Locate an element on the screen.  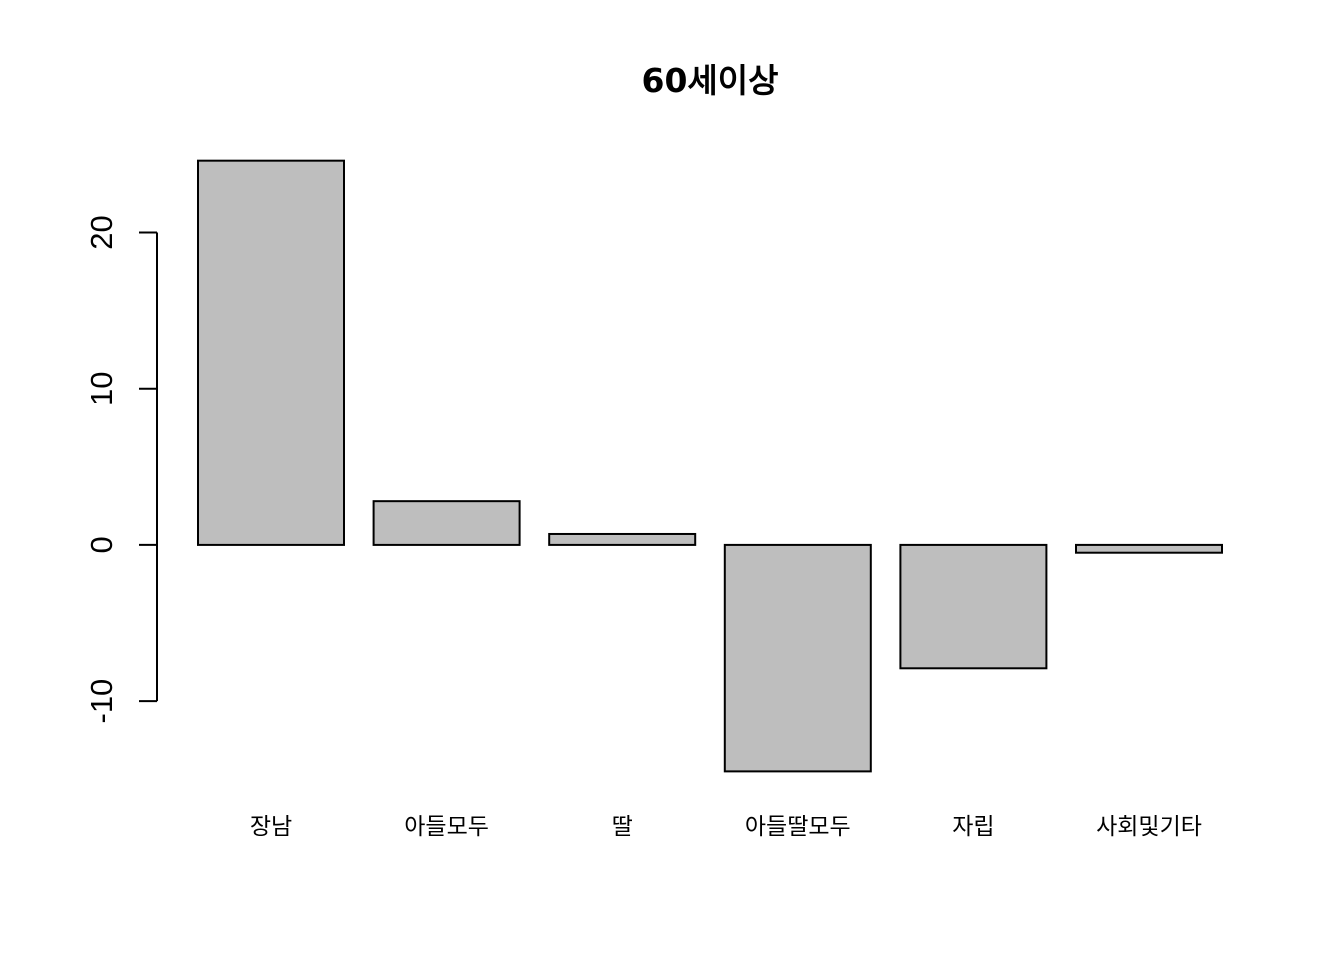
y-tick-label-2: 0 is located at coordinates (101, 544).